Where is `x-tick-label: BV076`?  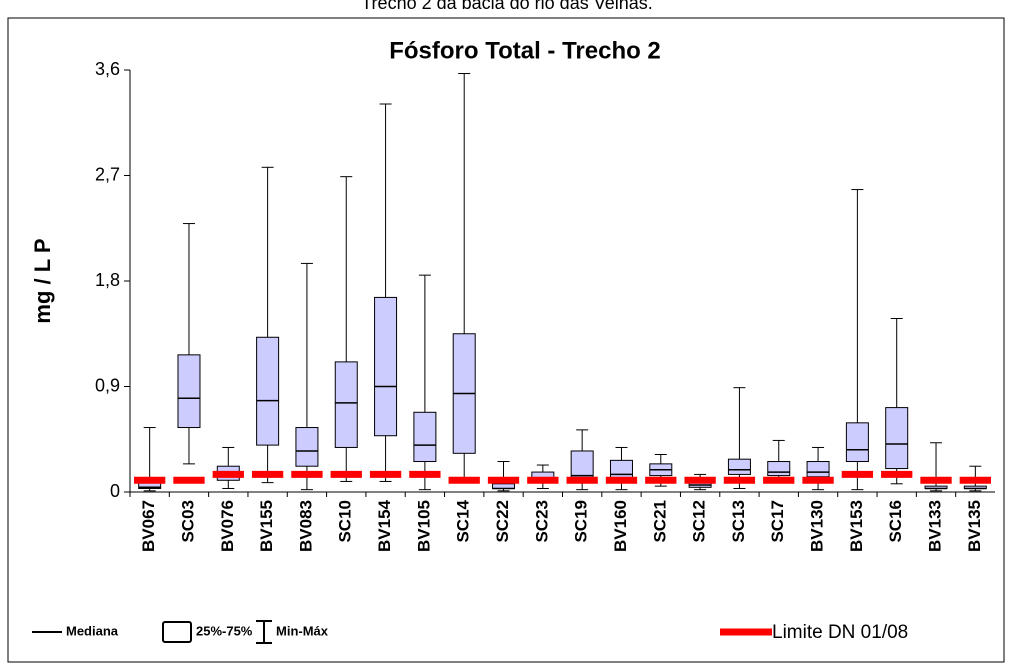 x-tick-label: BV076 is located at coordinates (227, 526).